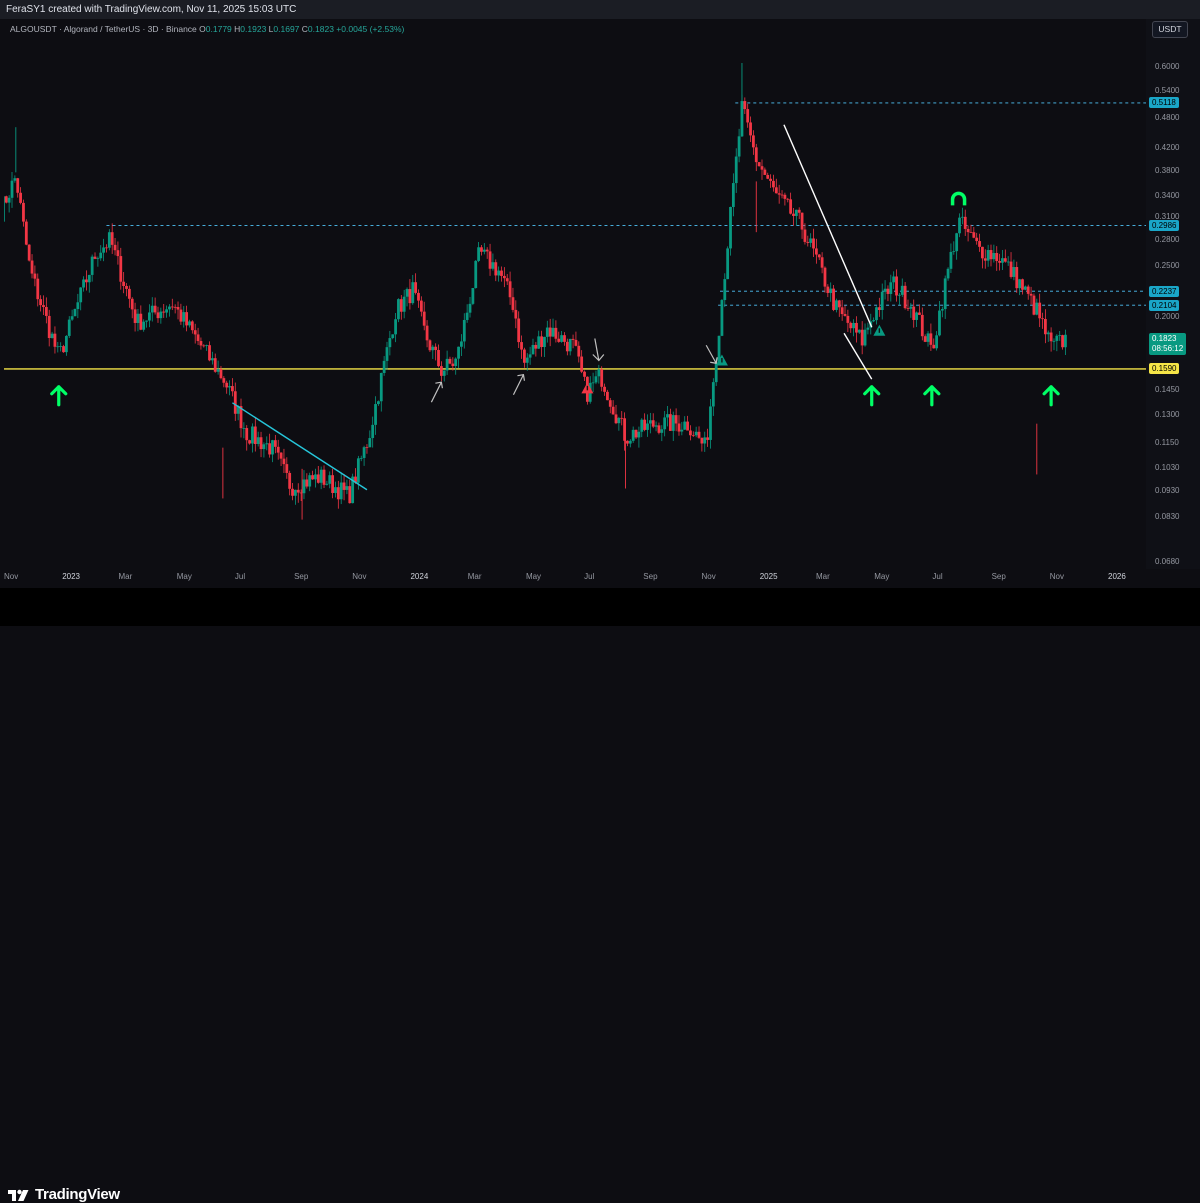 Image resolution: width=1200 pixels, height=1203 pixels. What do you see at coordinates (1167, 66) in the screenshot?
I see `price-tick-label: 0.6000` at bounding box center [1167, 66].